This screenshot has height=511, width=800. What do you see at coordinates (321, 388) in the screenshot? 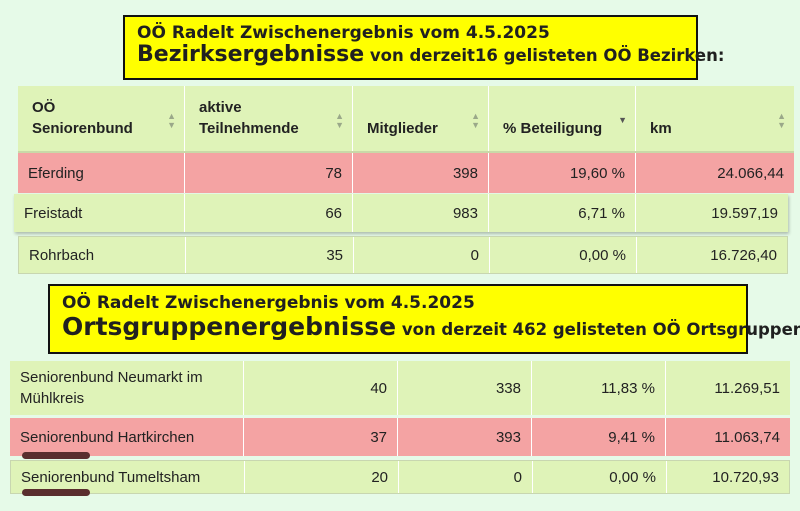
I see `cell-teilnehmende: 40` at bounding box center [321, 388].